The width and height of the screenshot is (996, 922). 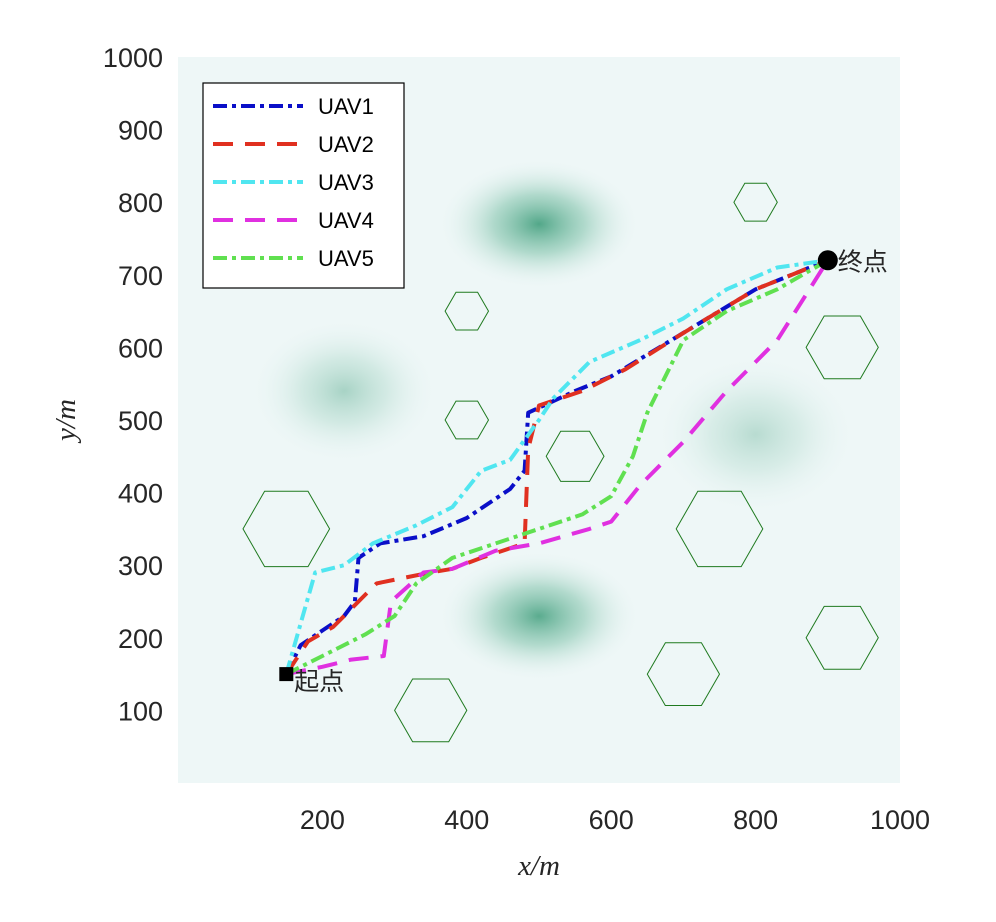 I want to click on goal-label: 终点, so click(x=863, y=261).